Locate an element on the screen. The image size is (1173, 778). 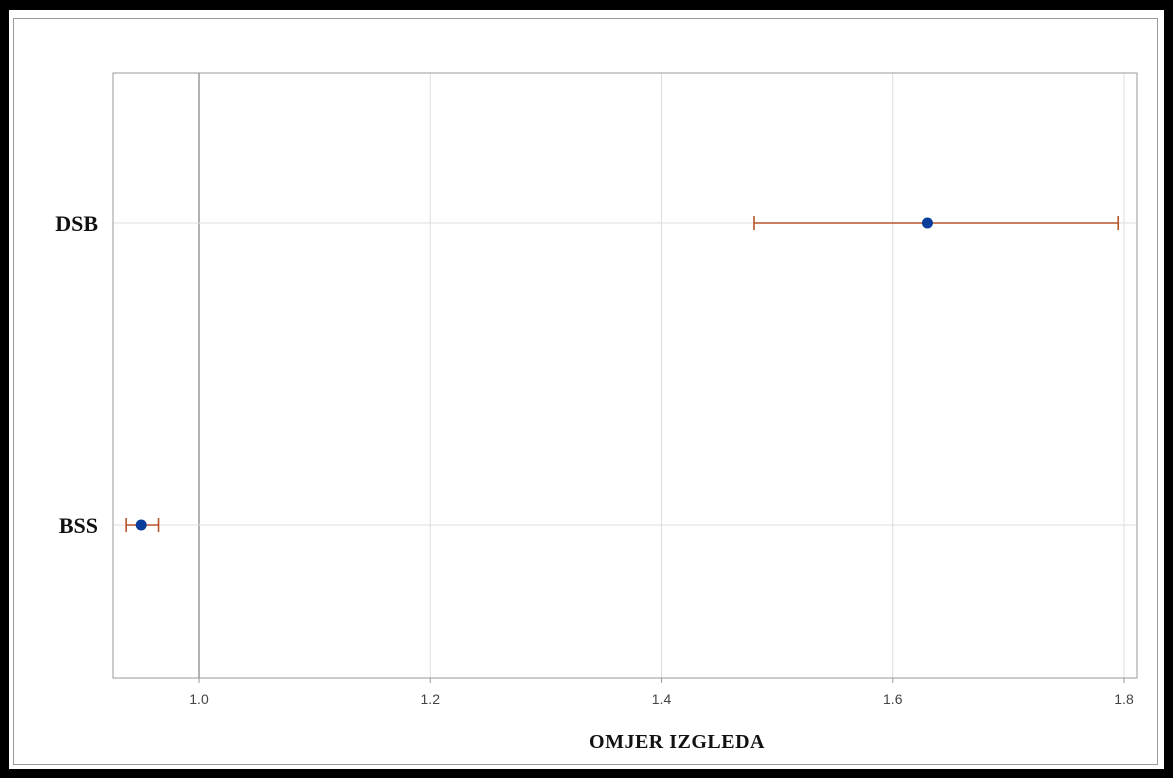
forest-row-dsb is located at coordinates (936, 223).